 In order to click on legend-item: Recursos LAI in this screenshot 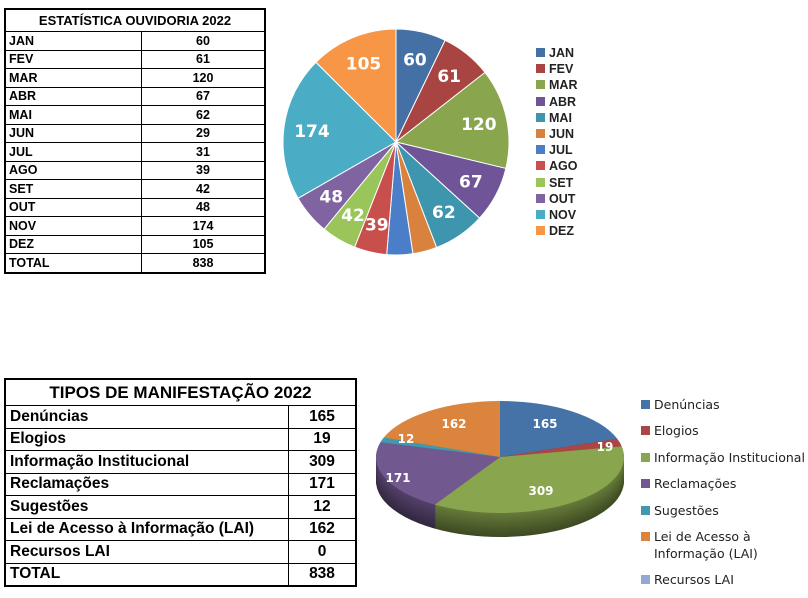, I will do `click(724, 579)`.